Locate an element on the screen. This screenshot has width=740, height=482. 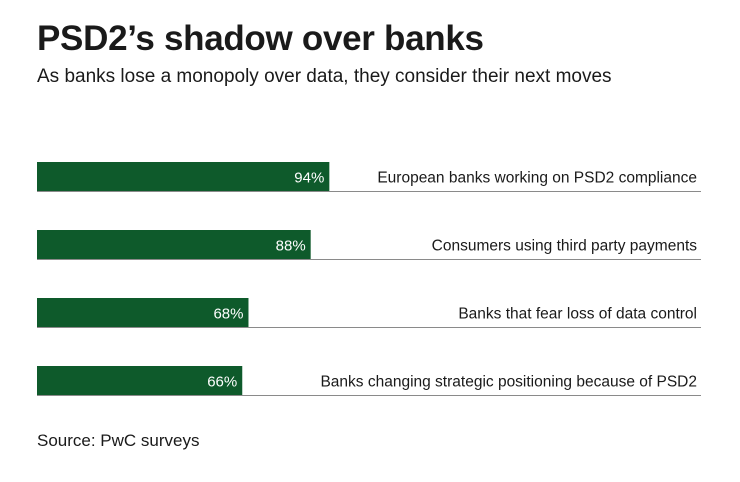
chart-title: PSD2’s shadow over banks is located at coordinates (260, 38).